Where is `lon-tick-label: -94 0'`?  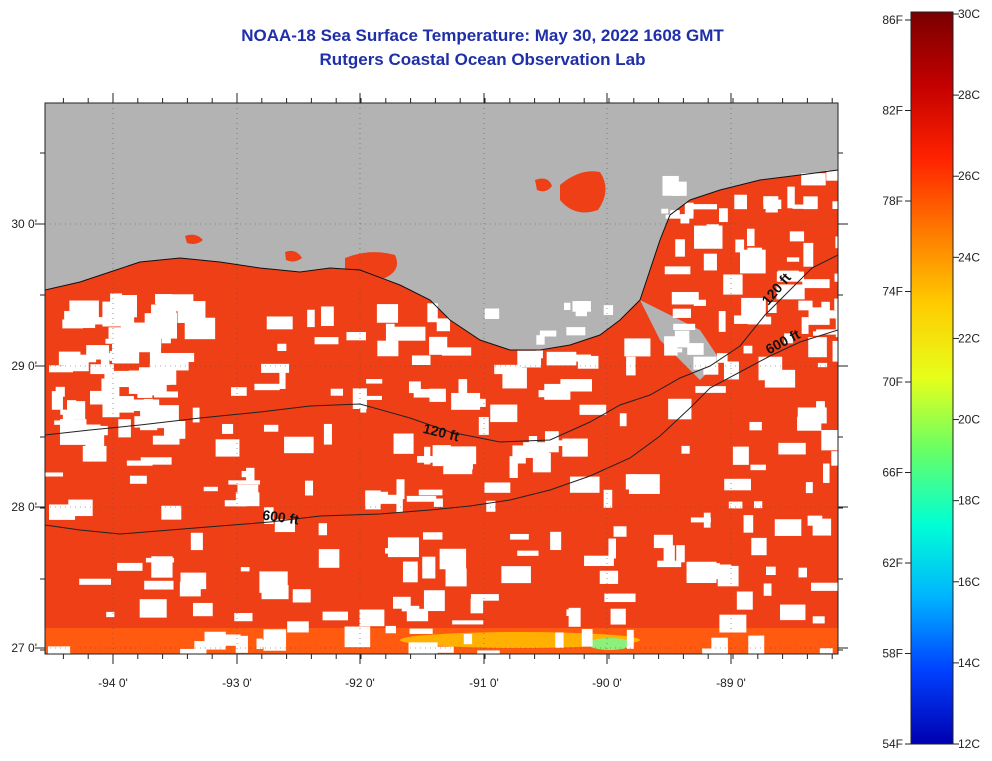
lon-tick-label: -94 0' is located at coordinates (113, 683).